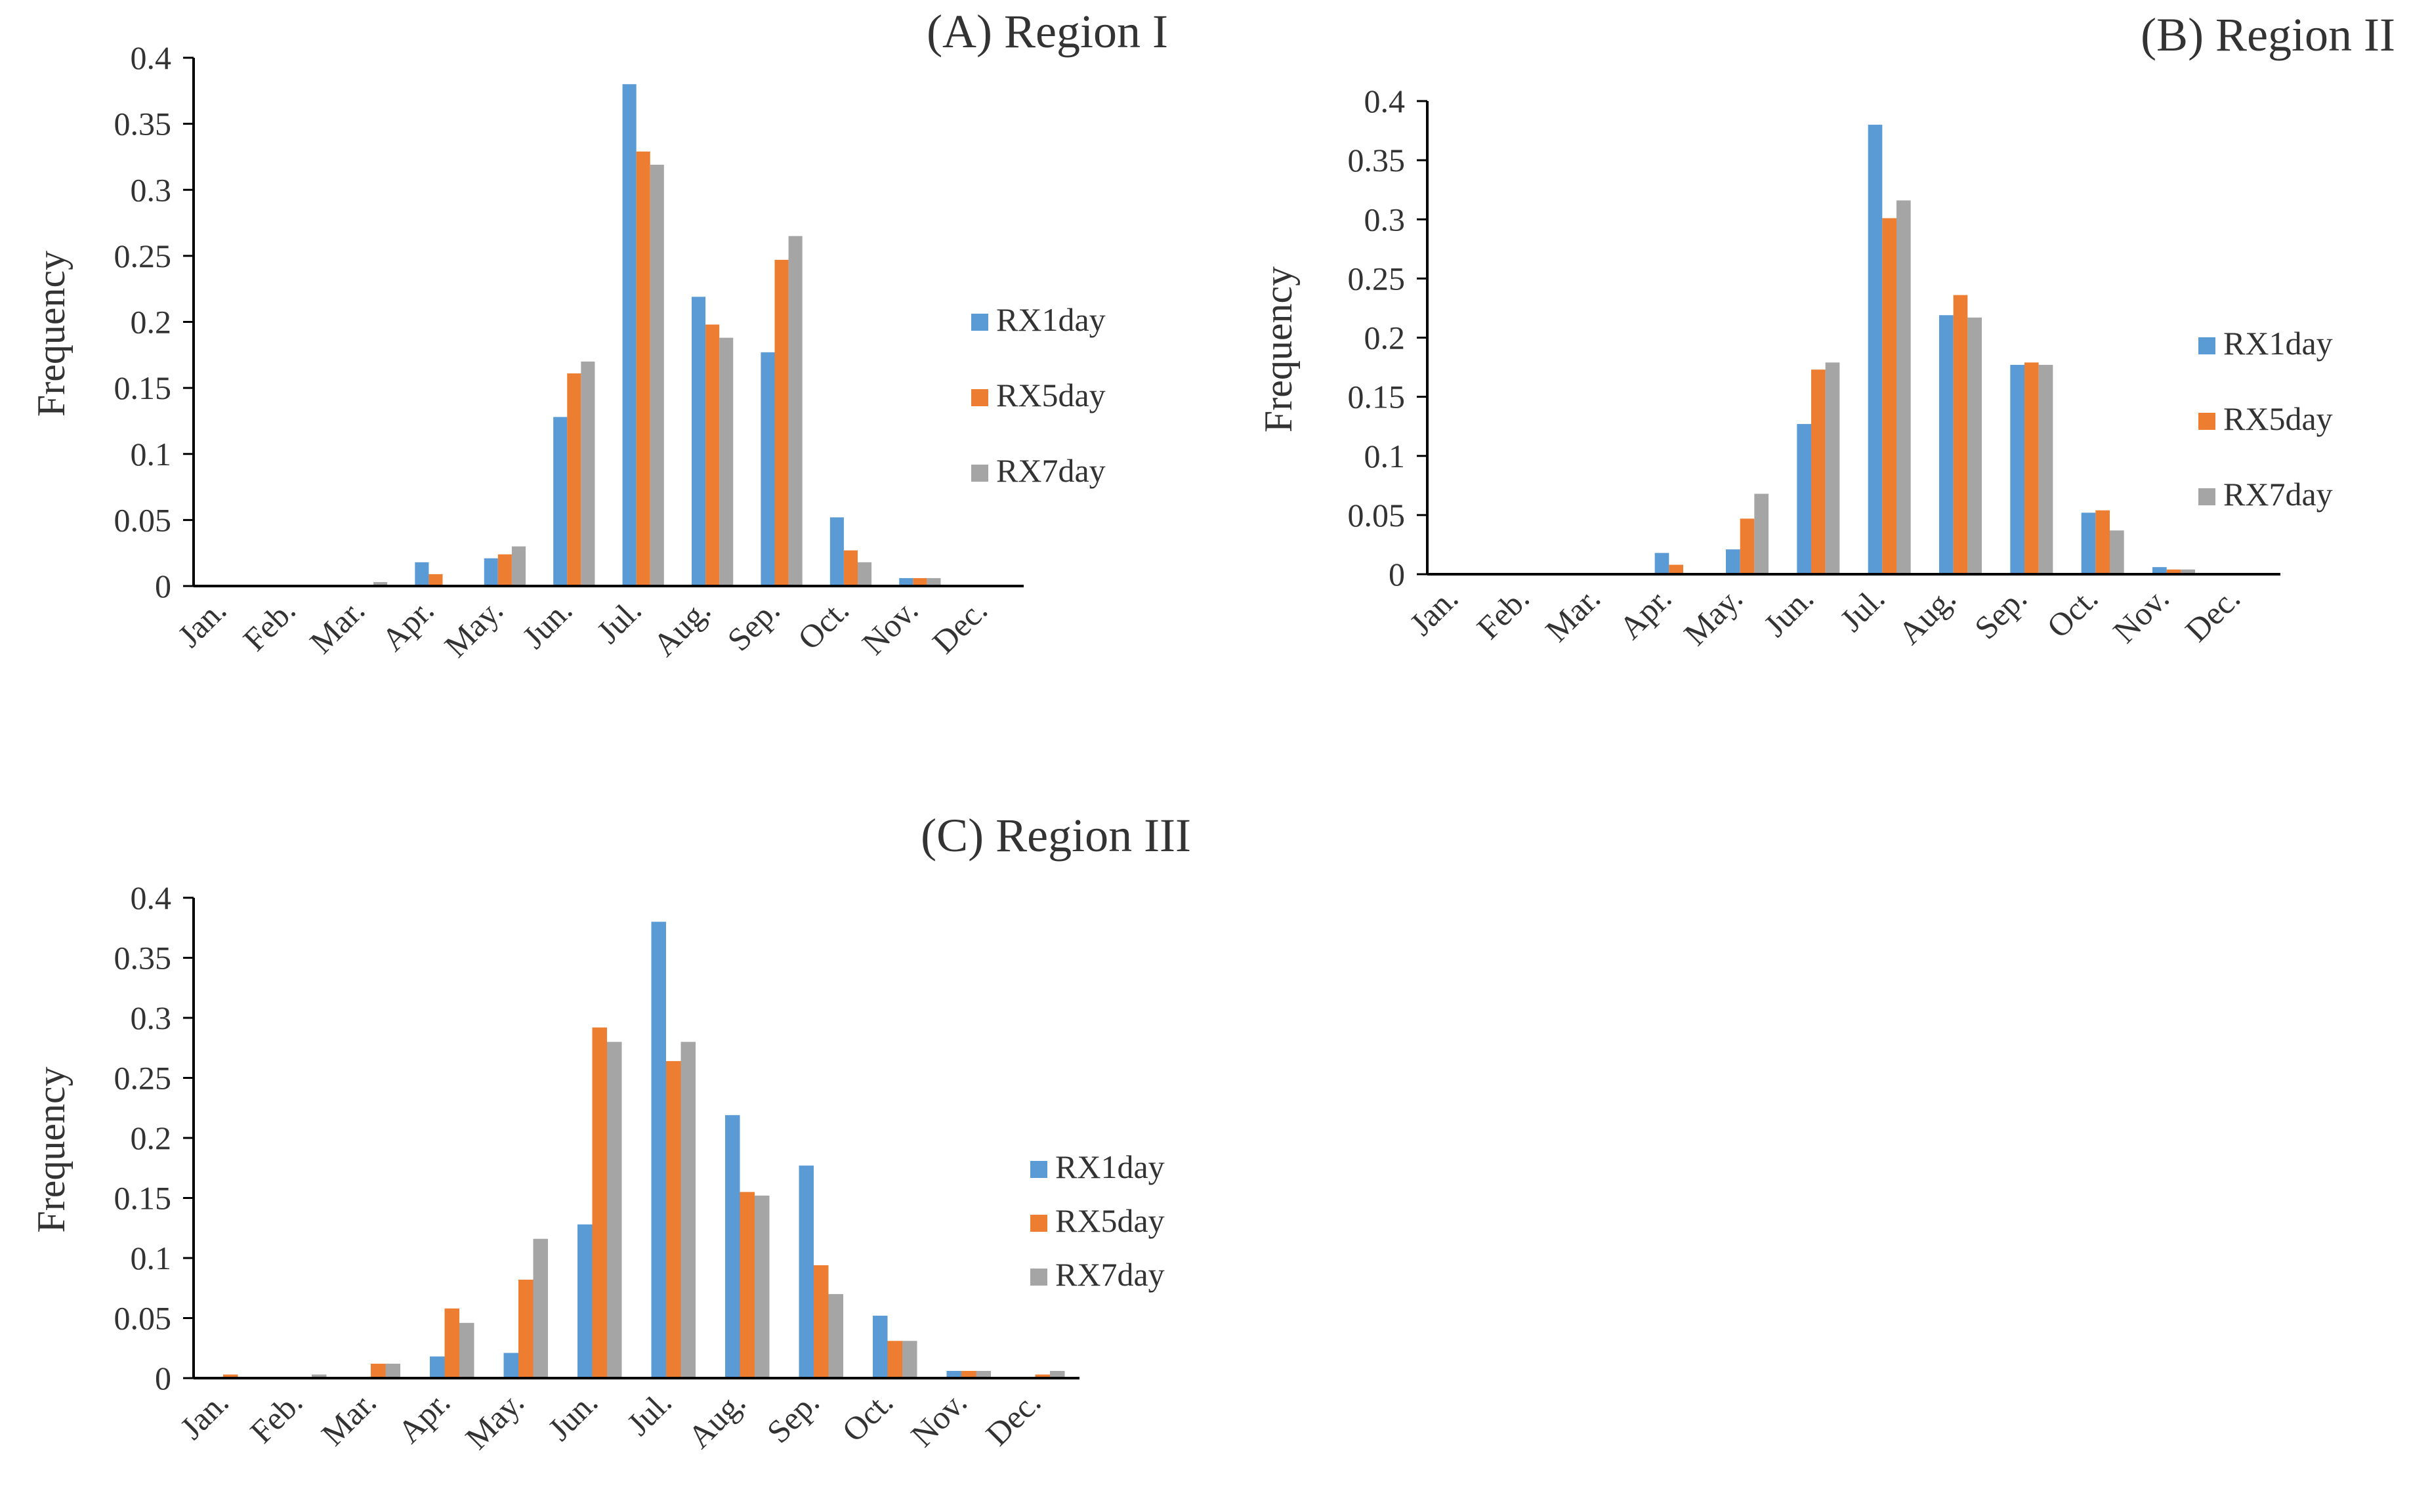 The height and width of the screenshot is (1512, 2409). I want to click on bar-rx5day-apr, so click(436, 580).